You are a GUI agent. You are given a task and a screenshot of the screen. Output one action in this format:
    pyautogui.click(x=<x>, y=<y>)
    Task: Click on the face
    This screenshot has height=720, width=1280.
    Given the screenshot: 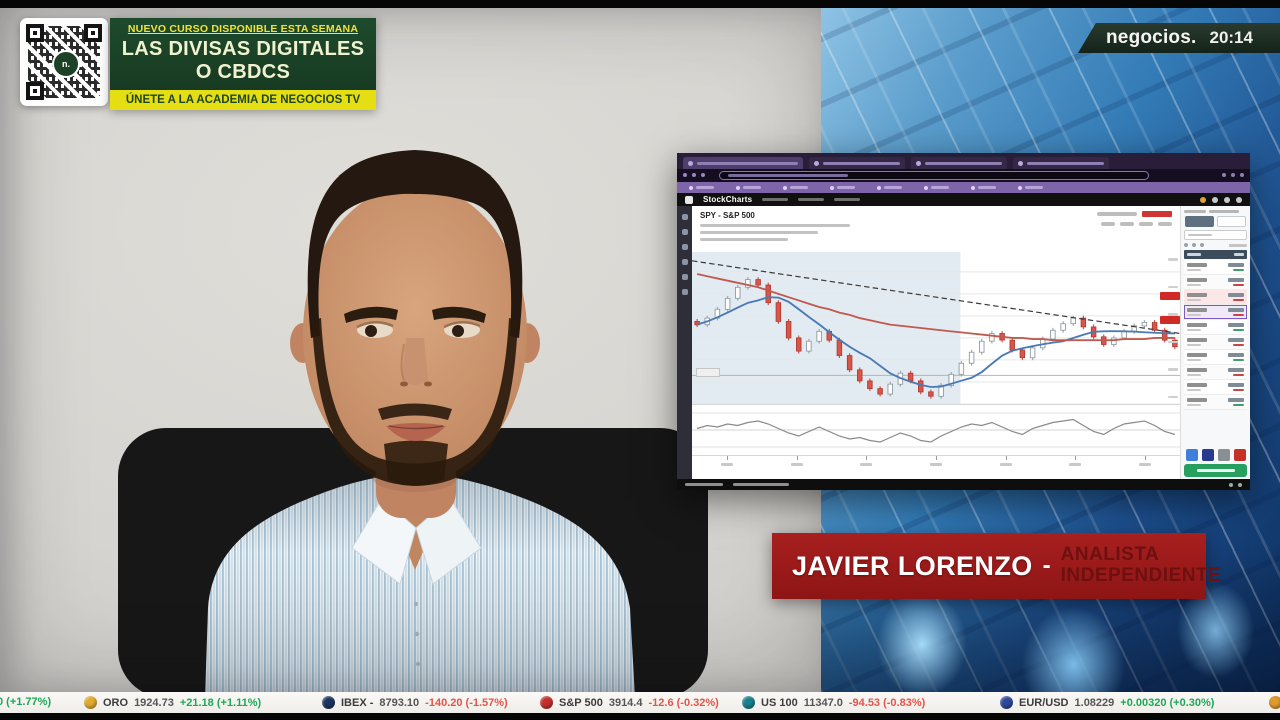 What is the action you would take?
    pyautogui.click(x=415, y=333)
    